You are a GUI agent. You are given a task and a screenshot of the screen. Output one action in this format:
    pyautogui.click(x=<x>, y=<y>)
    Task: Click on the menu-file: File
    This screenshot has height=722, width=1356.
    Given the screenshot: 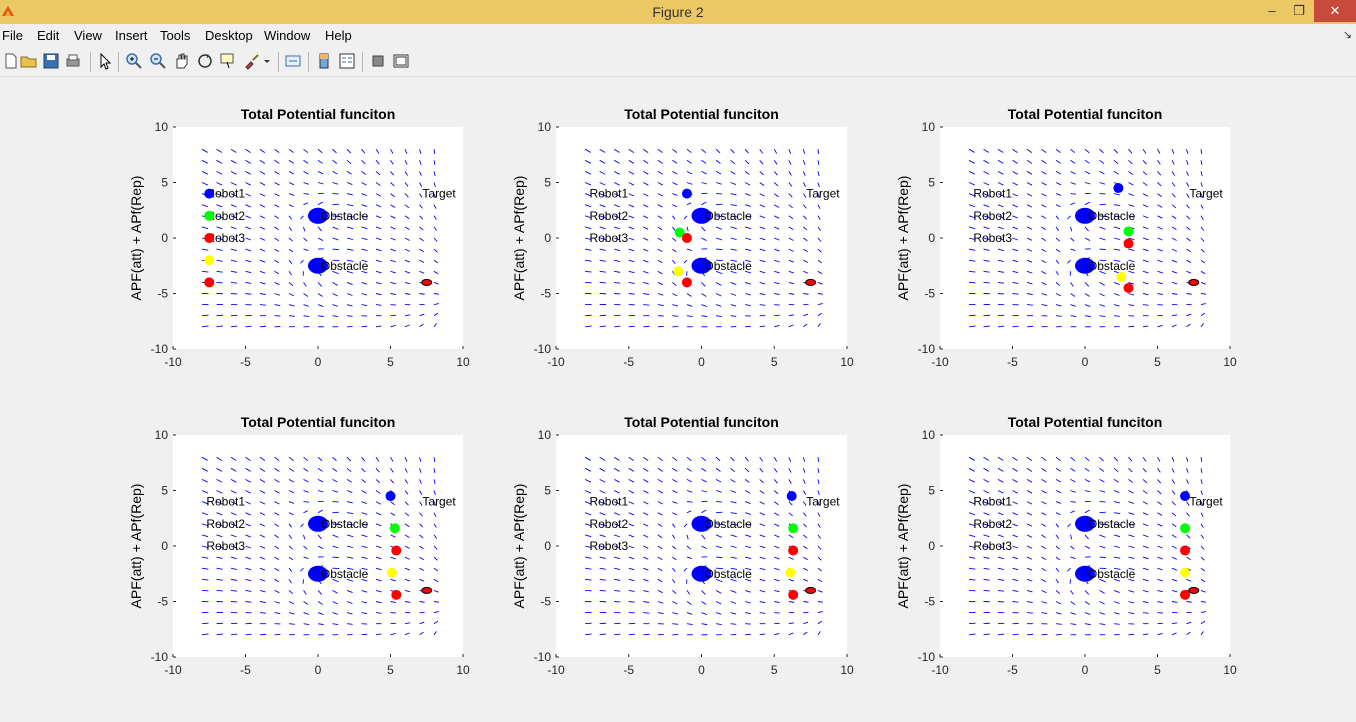 What is the action you would take?
    pyautogui.click(x=12, y=35)
    